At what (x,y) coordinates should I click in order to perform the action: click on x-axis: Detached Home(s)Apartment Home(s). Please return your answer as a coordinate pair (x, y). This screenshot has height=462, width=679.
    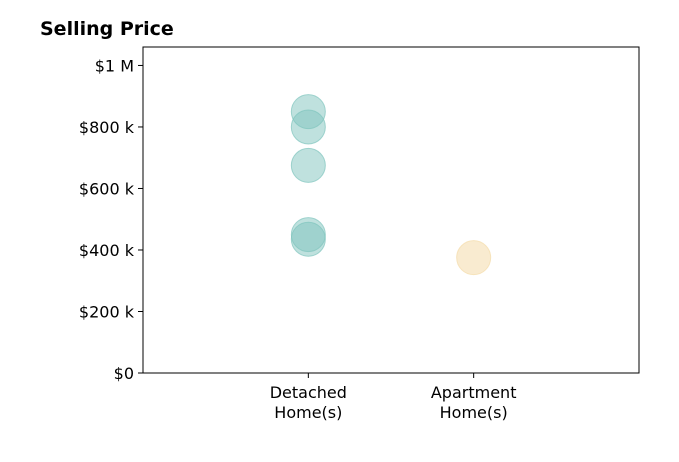
    Looking at the image, I should click on (393, 397).